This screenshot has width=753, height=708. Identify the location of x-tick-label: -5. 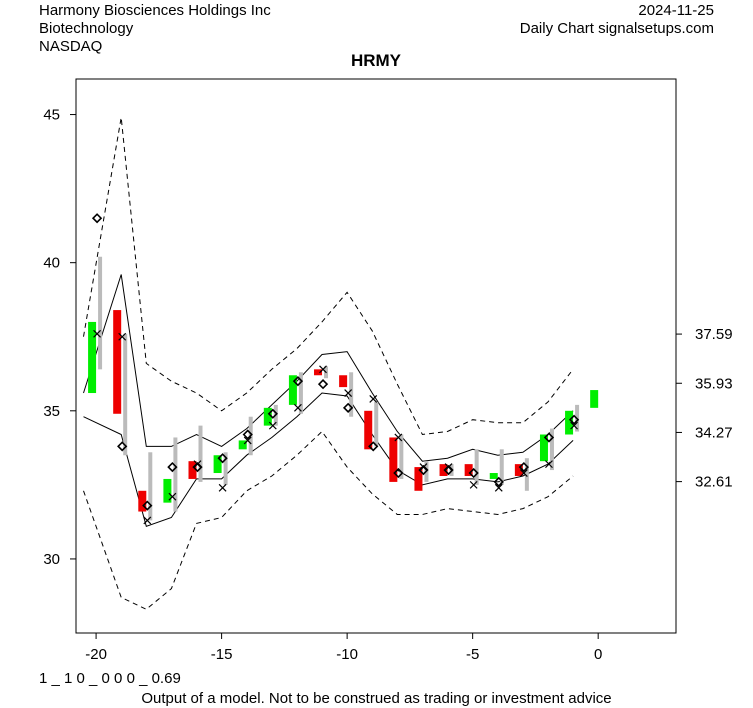
(472, 654).